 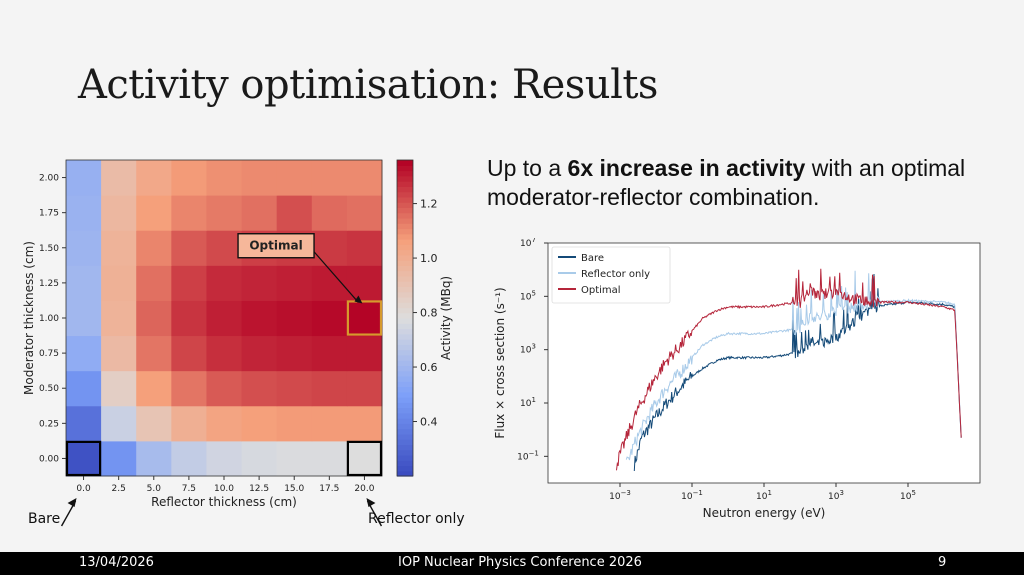 What do you see at coordinates (364, 489) in the screenshot?
I see `x-tick-label: 20.0` at bounding box center [364, 489].